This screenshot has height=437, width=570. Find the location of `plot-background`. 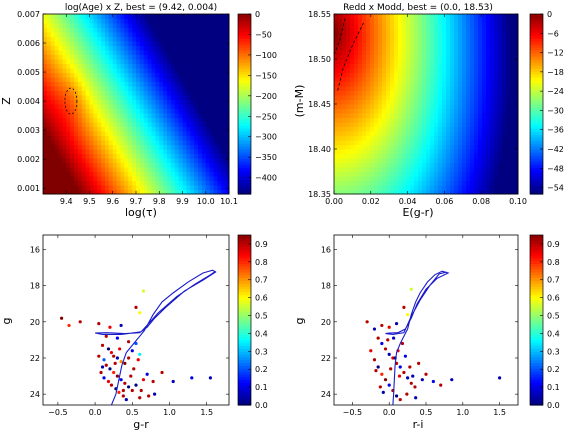

plot-background is located at coordinates (426, 320).